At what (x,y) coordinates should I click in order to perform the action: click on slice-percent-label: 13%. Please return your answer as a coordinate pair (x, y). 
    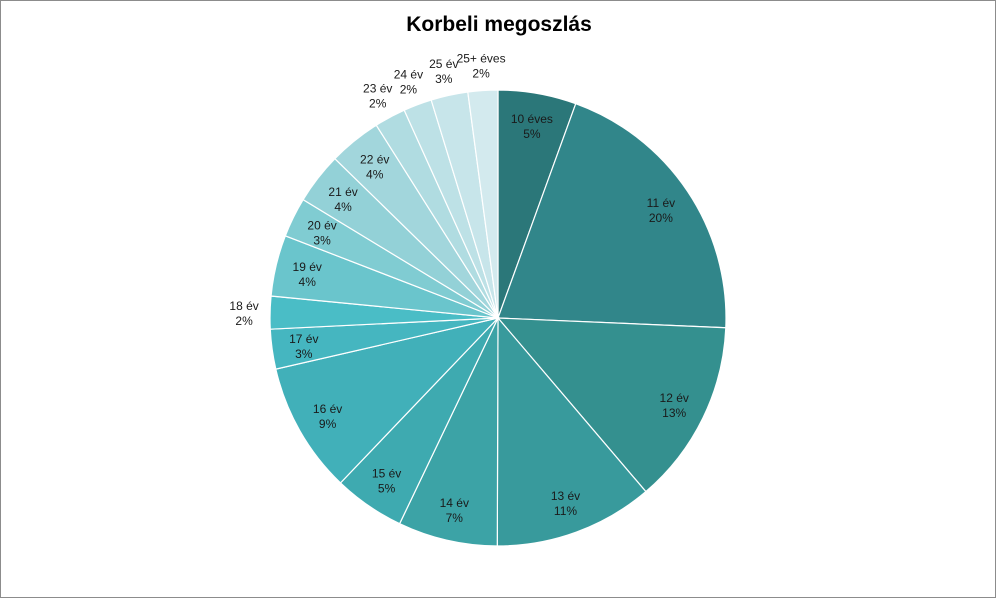
    Looking at the image, I should click on (674, 413).